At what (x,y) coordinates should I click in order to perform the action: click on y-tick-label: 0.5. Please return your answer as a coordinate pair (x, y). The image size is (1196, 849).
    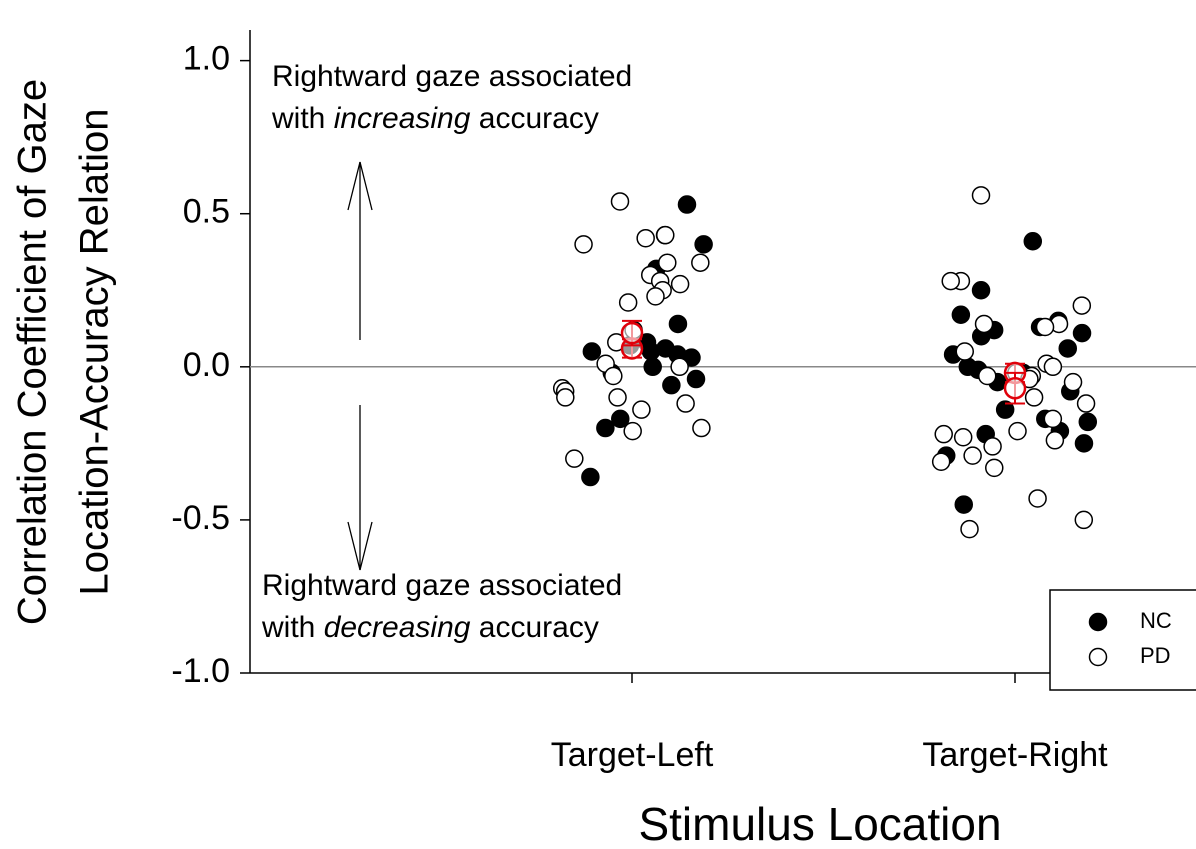
    Looking at the image, I should click on (206, 212).